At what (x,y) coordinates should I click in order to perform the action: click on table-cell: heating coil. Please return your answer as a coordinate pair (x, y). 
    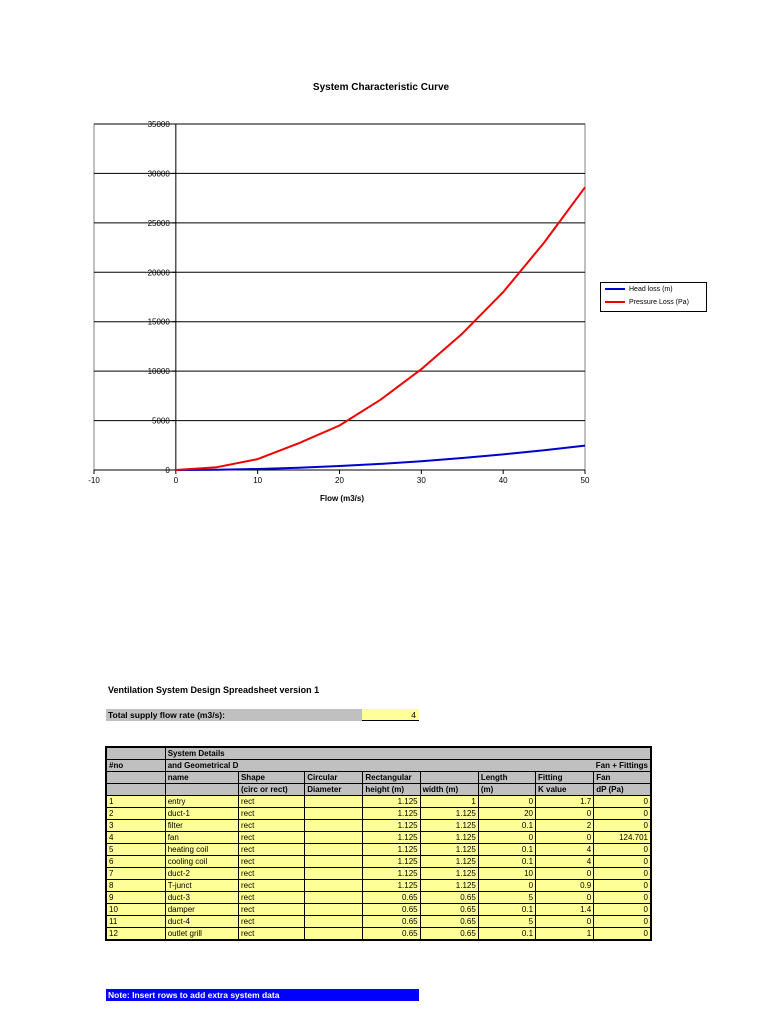
    Looking at the image, I should click on (201, 849).